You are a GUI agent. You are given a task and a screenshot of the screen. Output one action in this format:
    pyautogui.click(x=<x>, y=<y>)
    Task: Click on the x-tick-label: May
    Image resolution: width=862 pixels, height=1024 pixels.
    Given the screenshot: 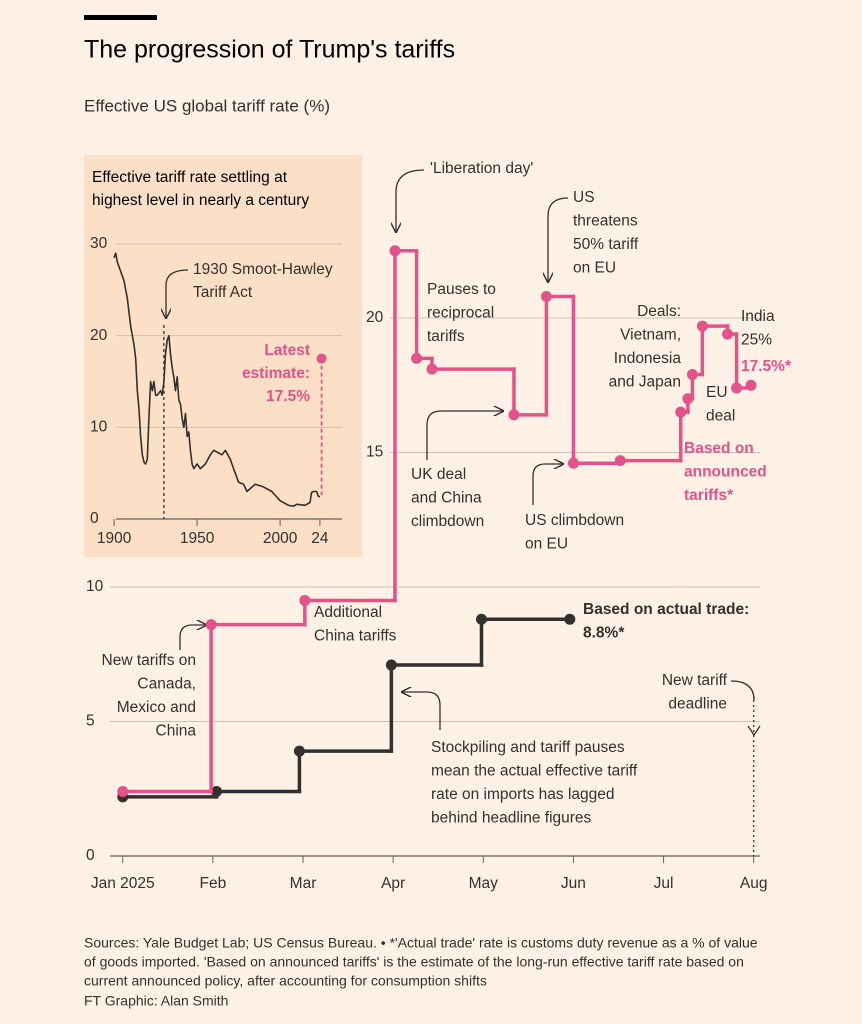 What is the action you would take?
    pyautogui.click(x=484, y=883)
    